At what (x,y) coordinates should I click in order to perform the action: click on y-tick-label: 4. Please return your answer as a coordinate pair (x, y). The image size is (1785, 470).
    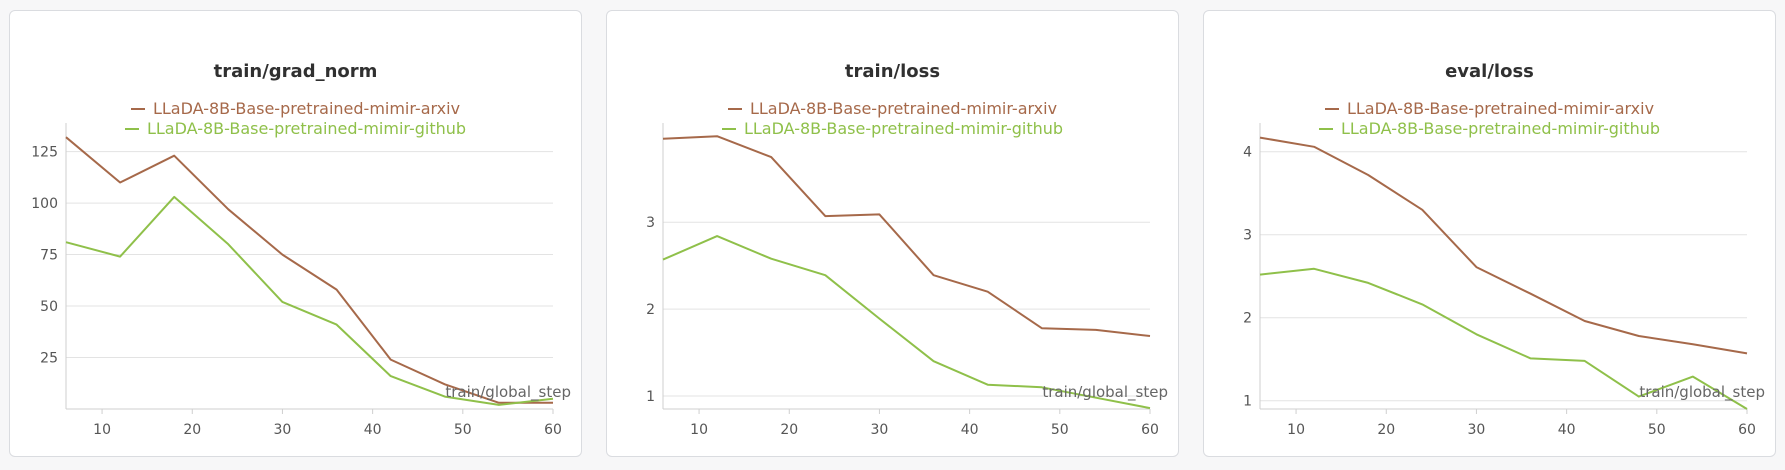
    Looking at the image, I should click on (1247, 153).